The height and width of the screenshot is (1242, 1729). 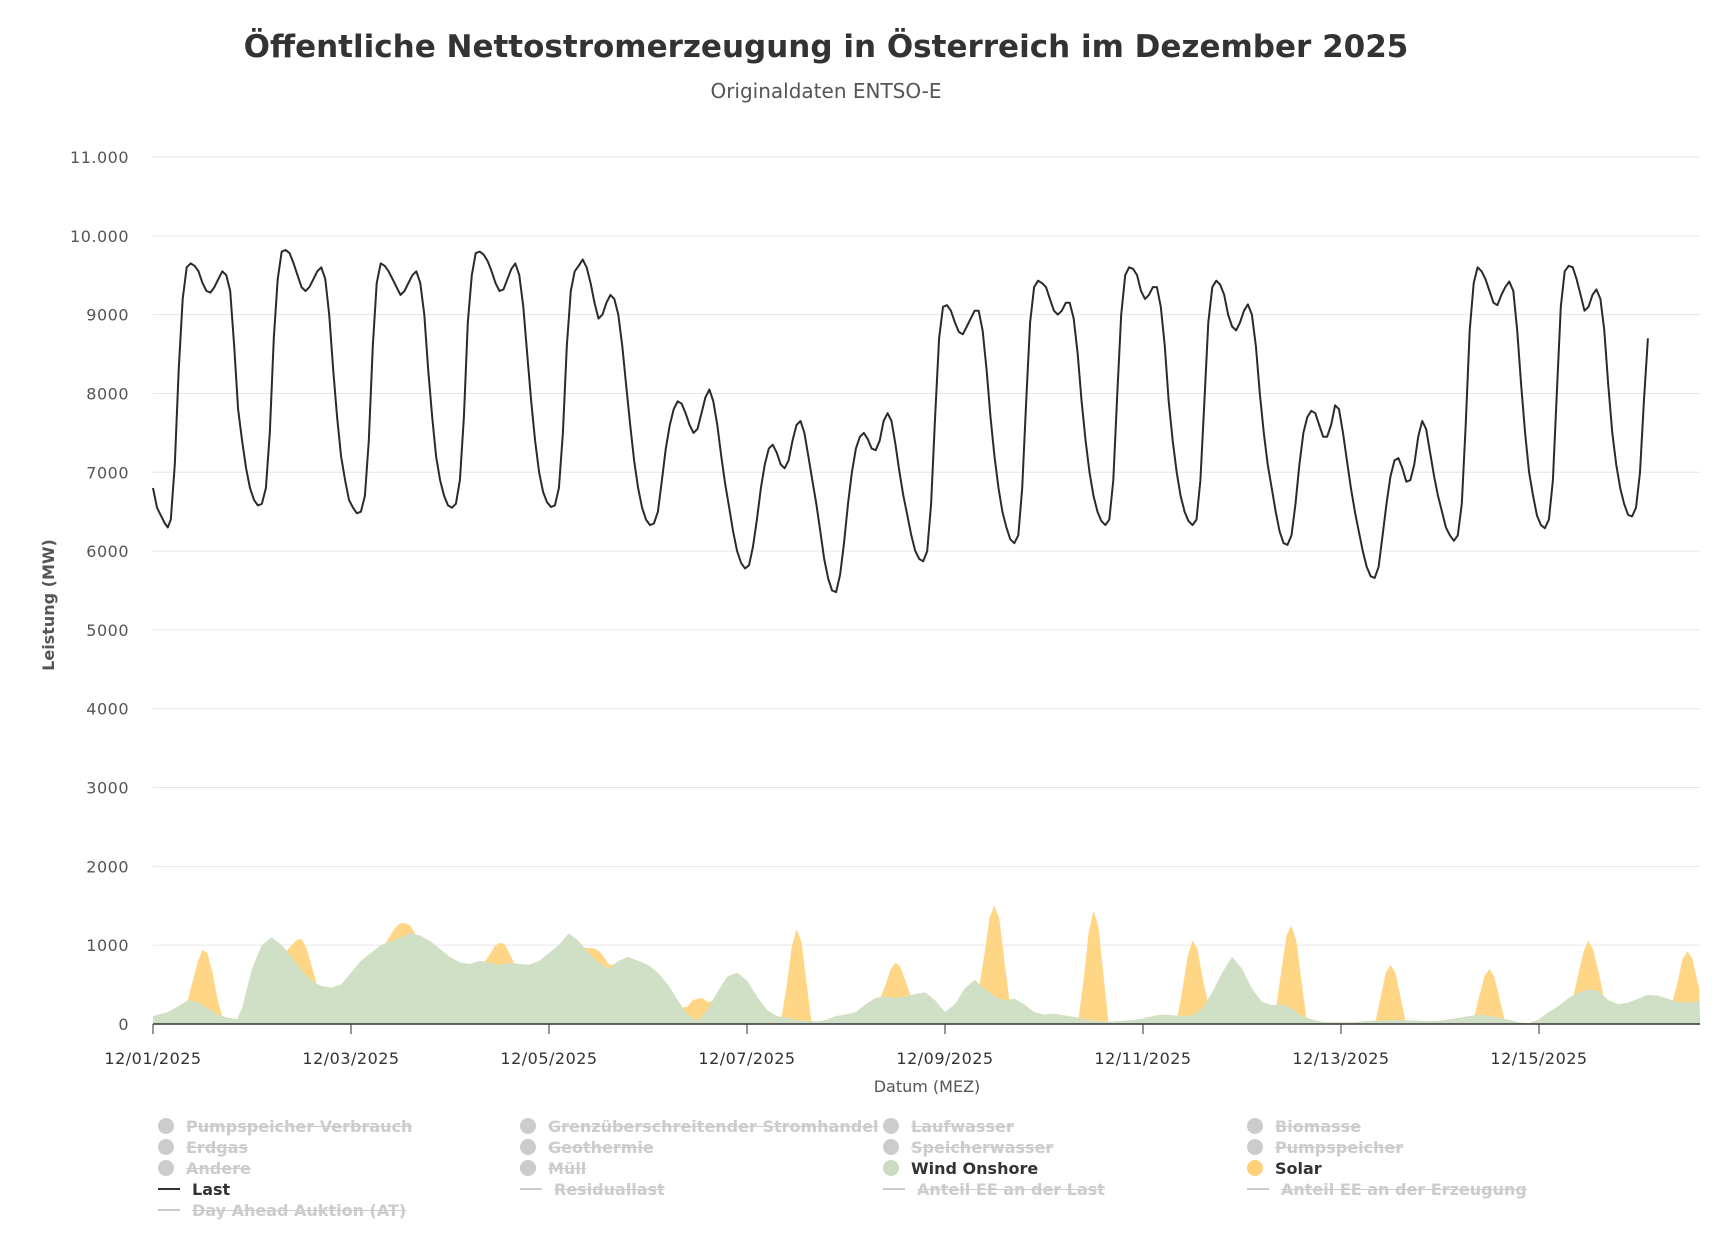 I want to click on legend-item: Laufwasser, so click(x=948, y=1126).